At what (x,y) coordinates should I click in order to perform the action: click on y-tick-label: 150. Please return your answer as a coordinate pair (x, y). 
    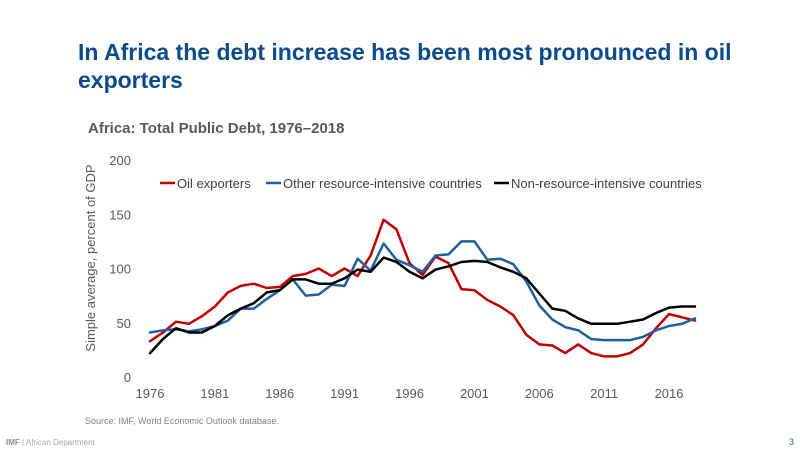
    Looking at the image, I should click on (120, 214).